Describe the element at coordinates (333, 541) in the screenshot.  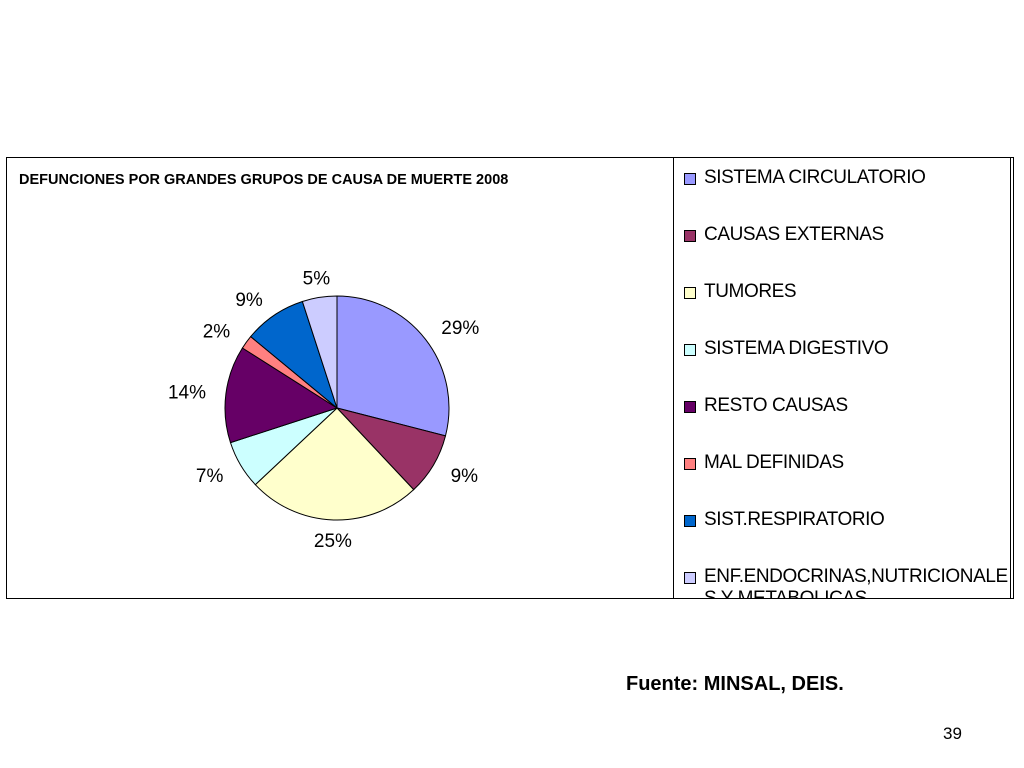
I see `slice-data-label: 25%` at that location.